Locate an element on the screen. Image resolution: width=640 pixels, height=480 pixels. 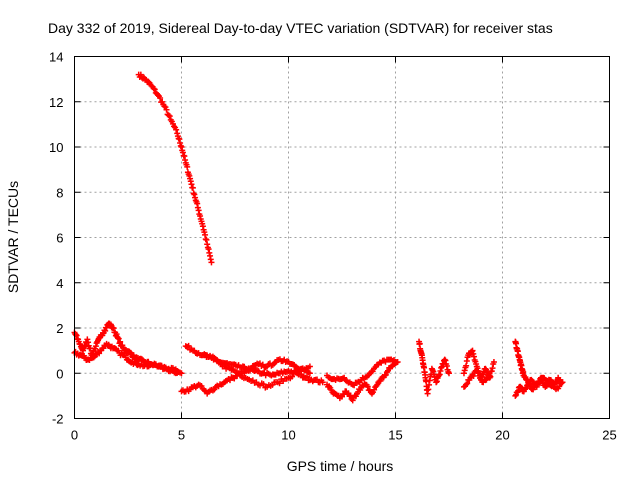
y-tick-label: 6 is located at coordinates (59, 238).